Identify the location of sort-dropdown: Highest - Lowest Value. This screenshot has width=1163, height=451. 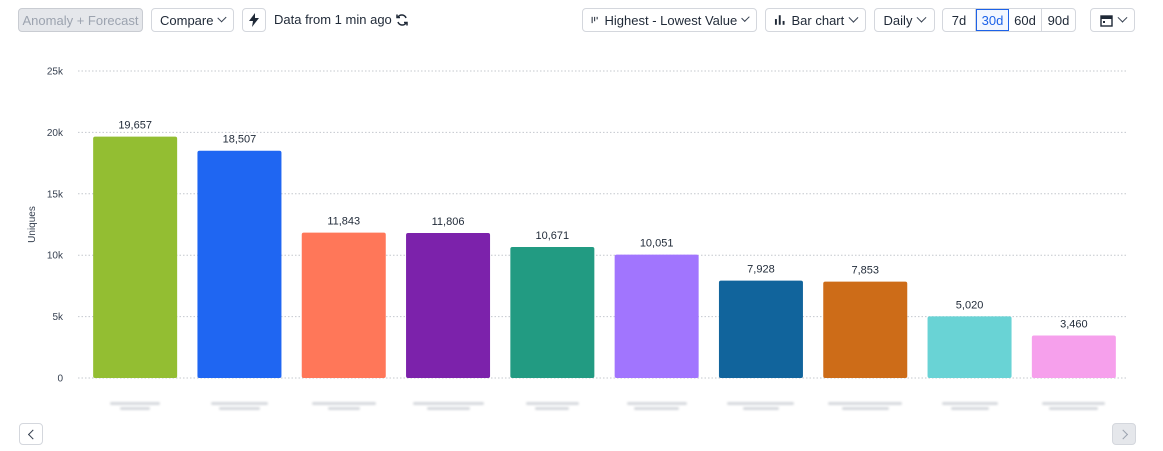
(669, 20).